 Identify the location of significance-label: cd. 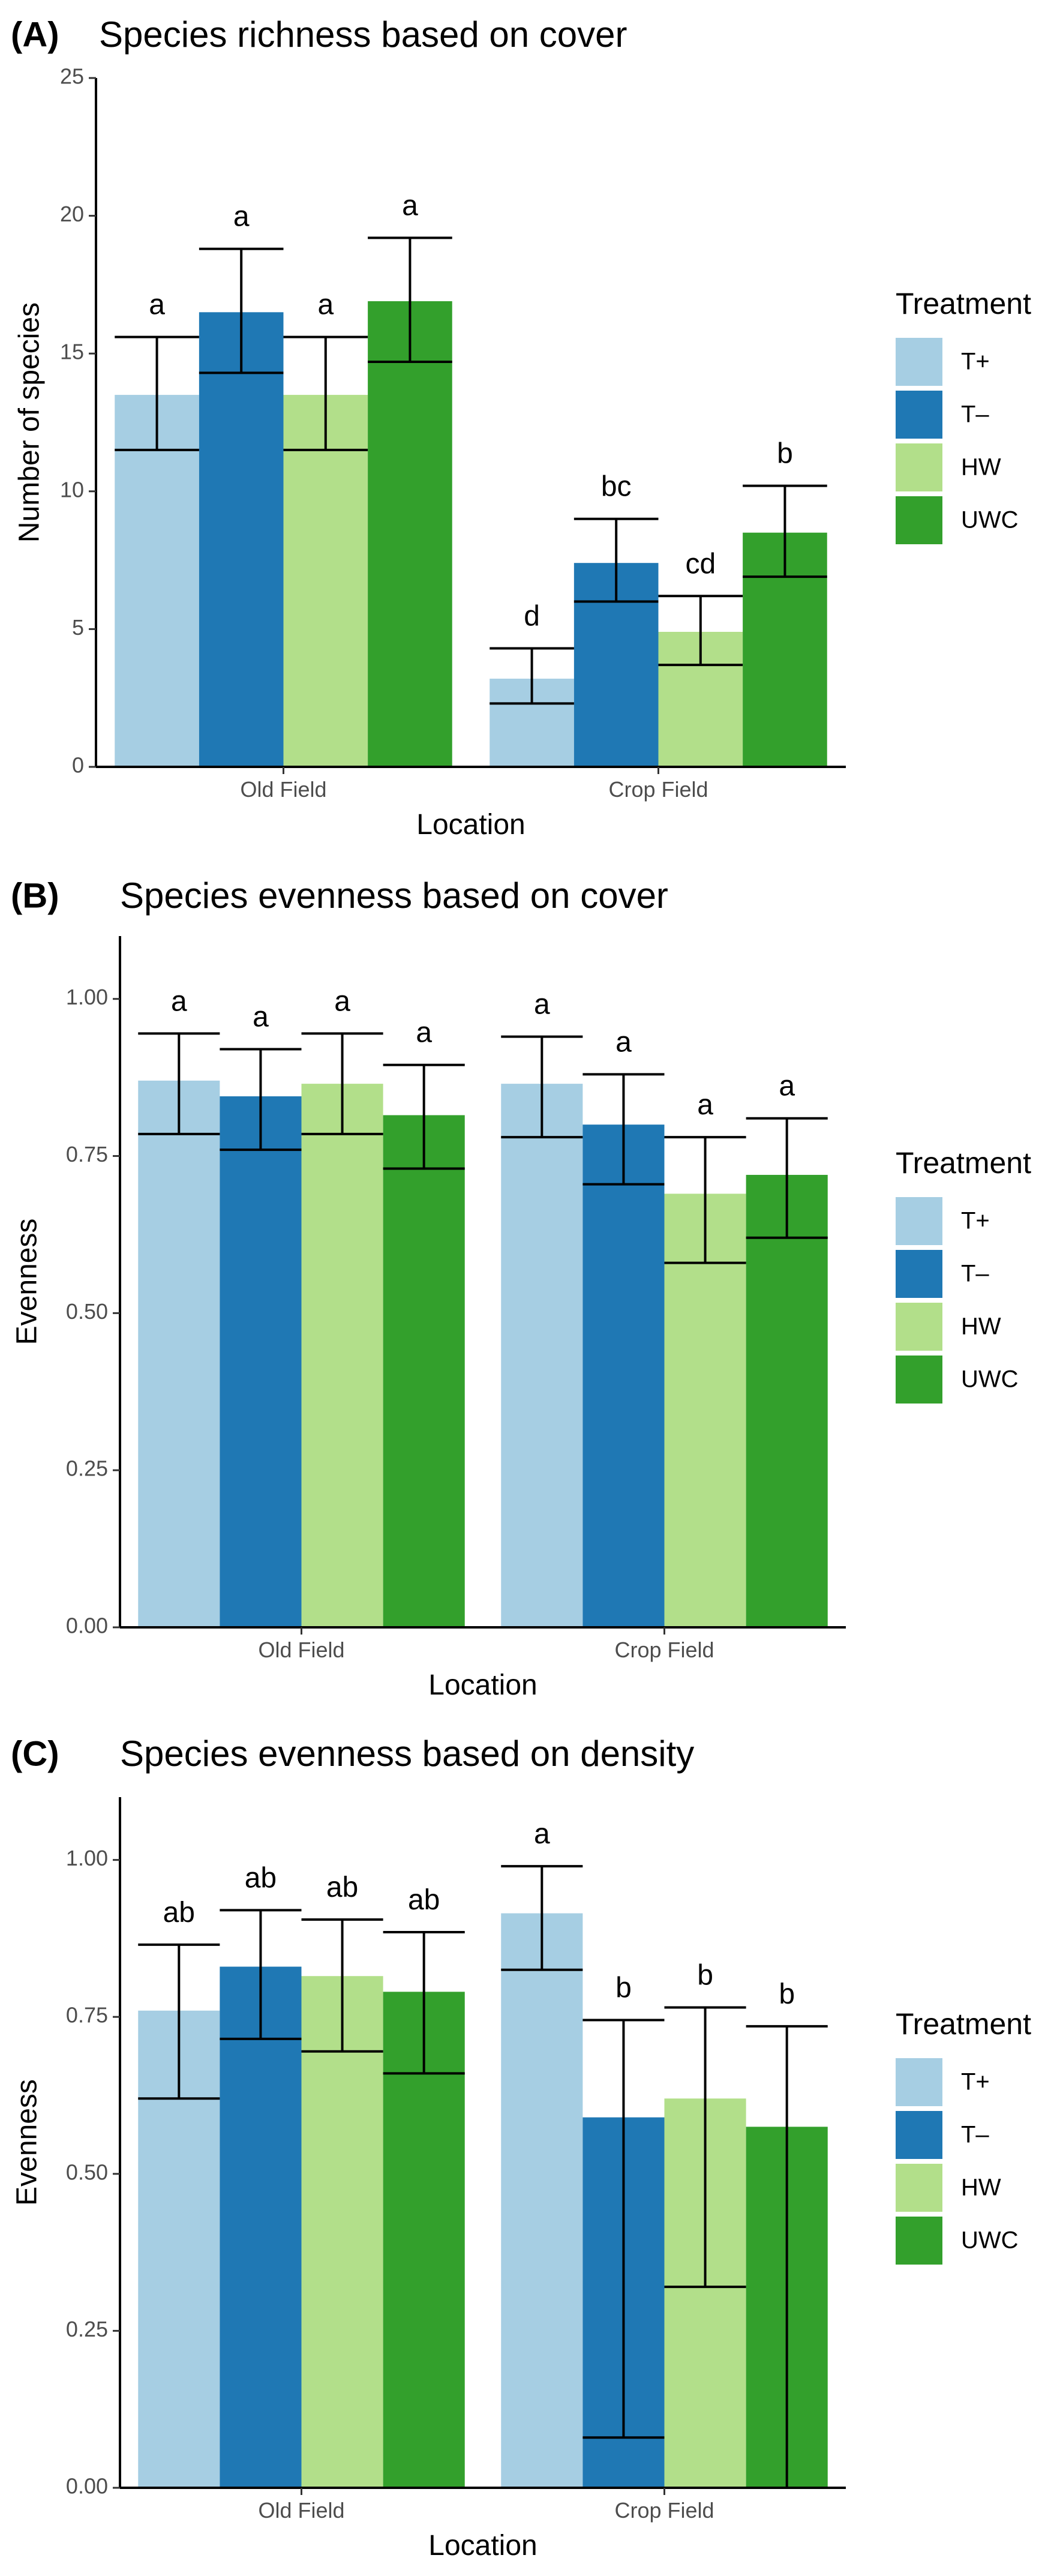
(700, 564).